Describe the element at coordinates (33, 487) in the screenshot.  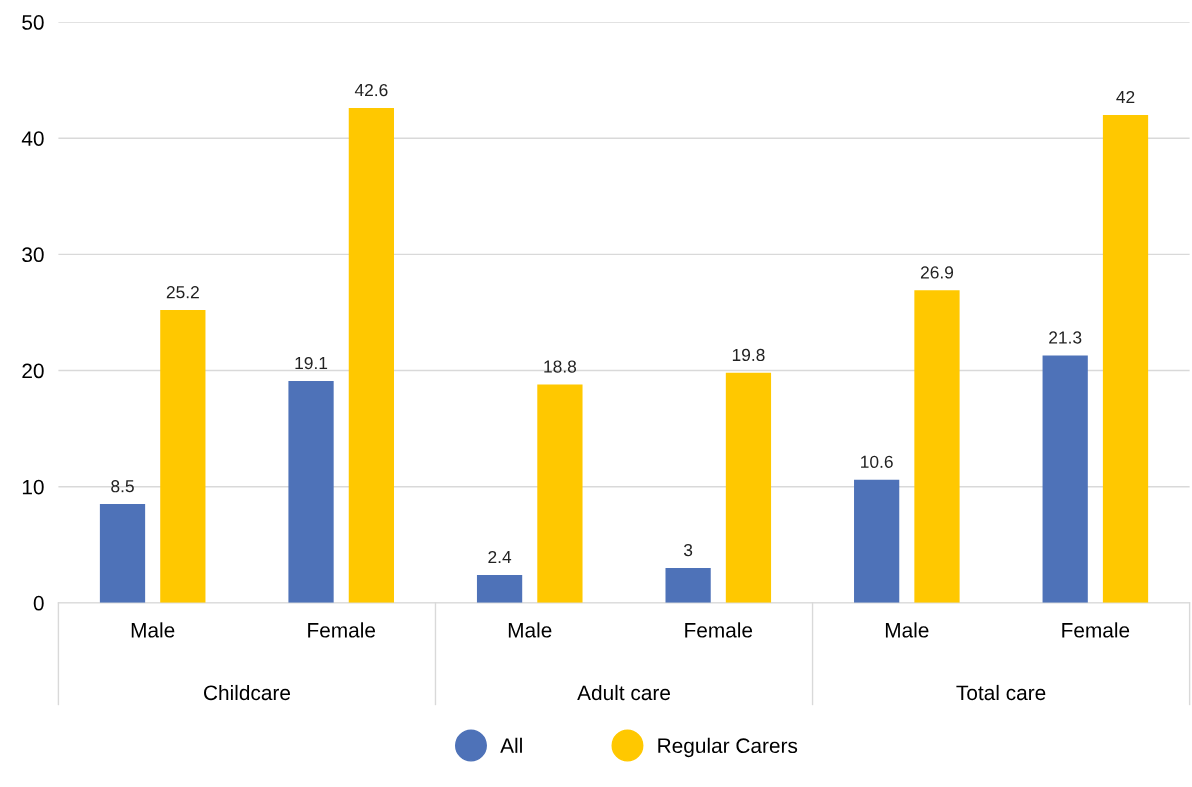
I see `y-tick-label: 10` at that location.